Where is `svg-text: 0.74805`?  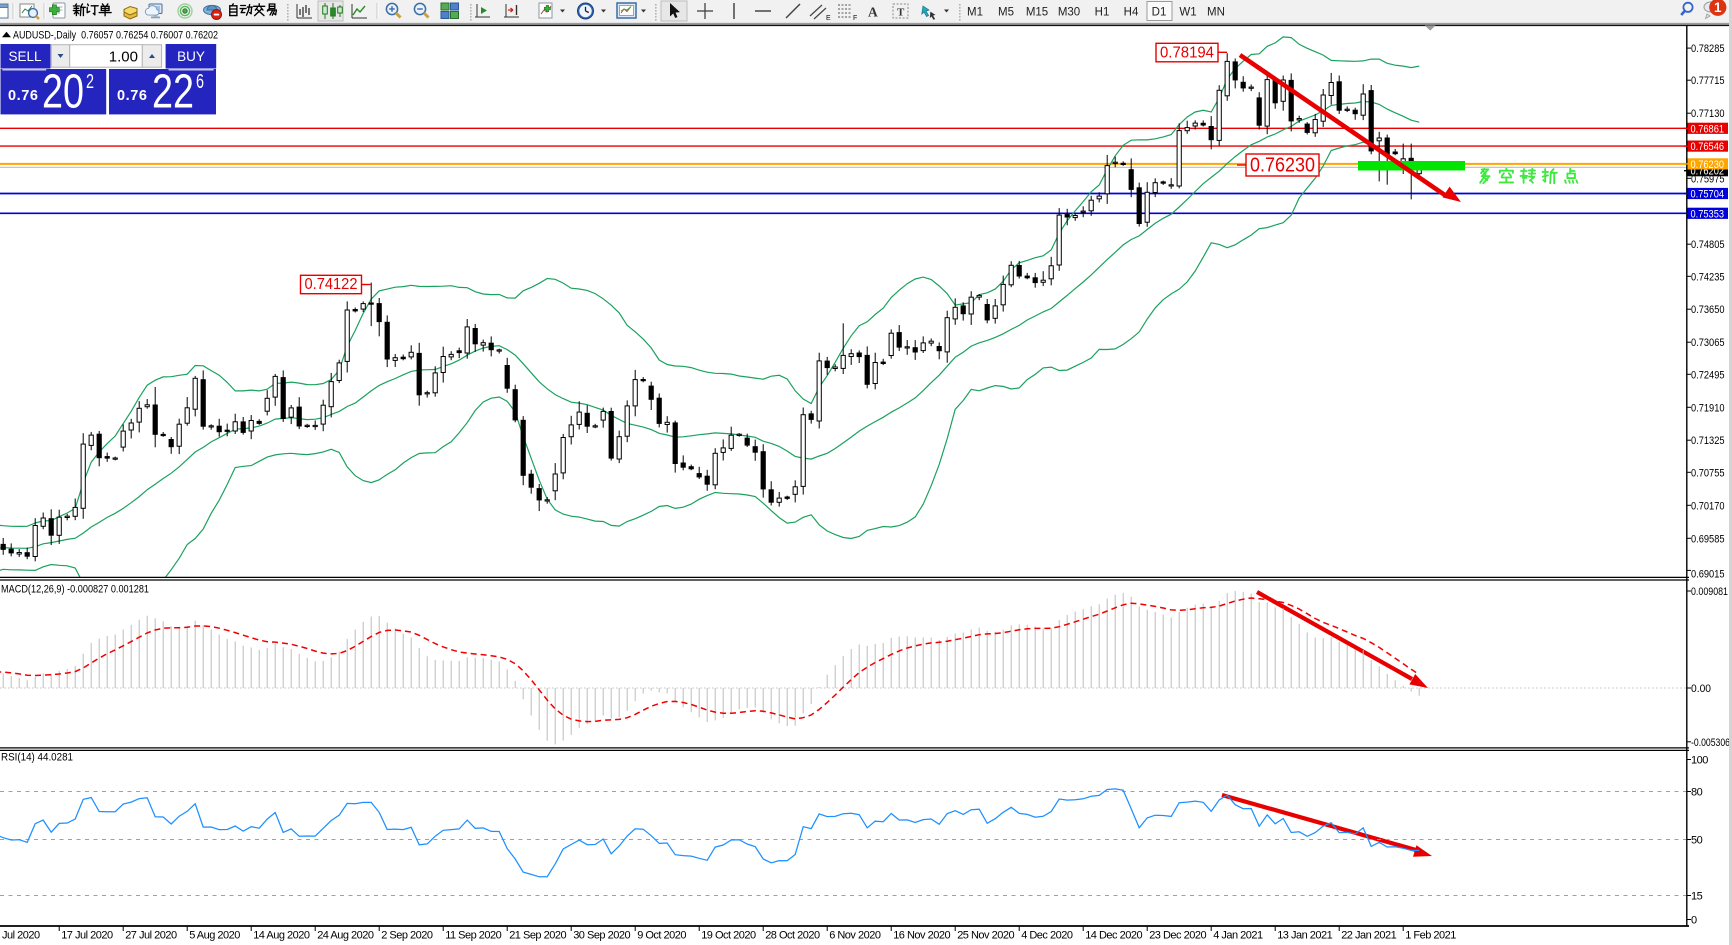 svg-text: 0.74805 is located at coordinates (1708, 245).